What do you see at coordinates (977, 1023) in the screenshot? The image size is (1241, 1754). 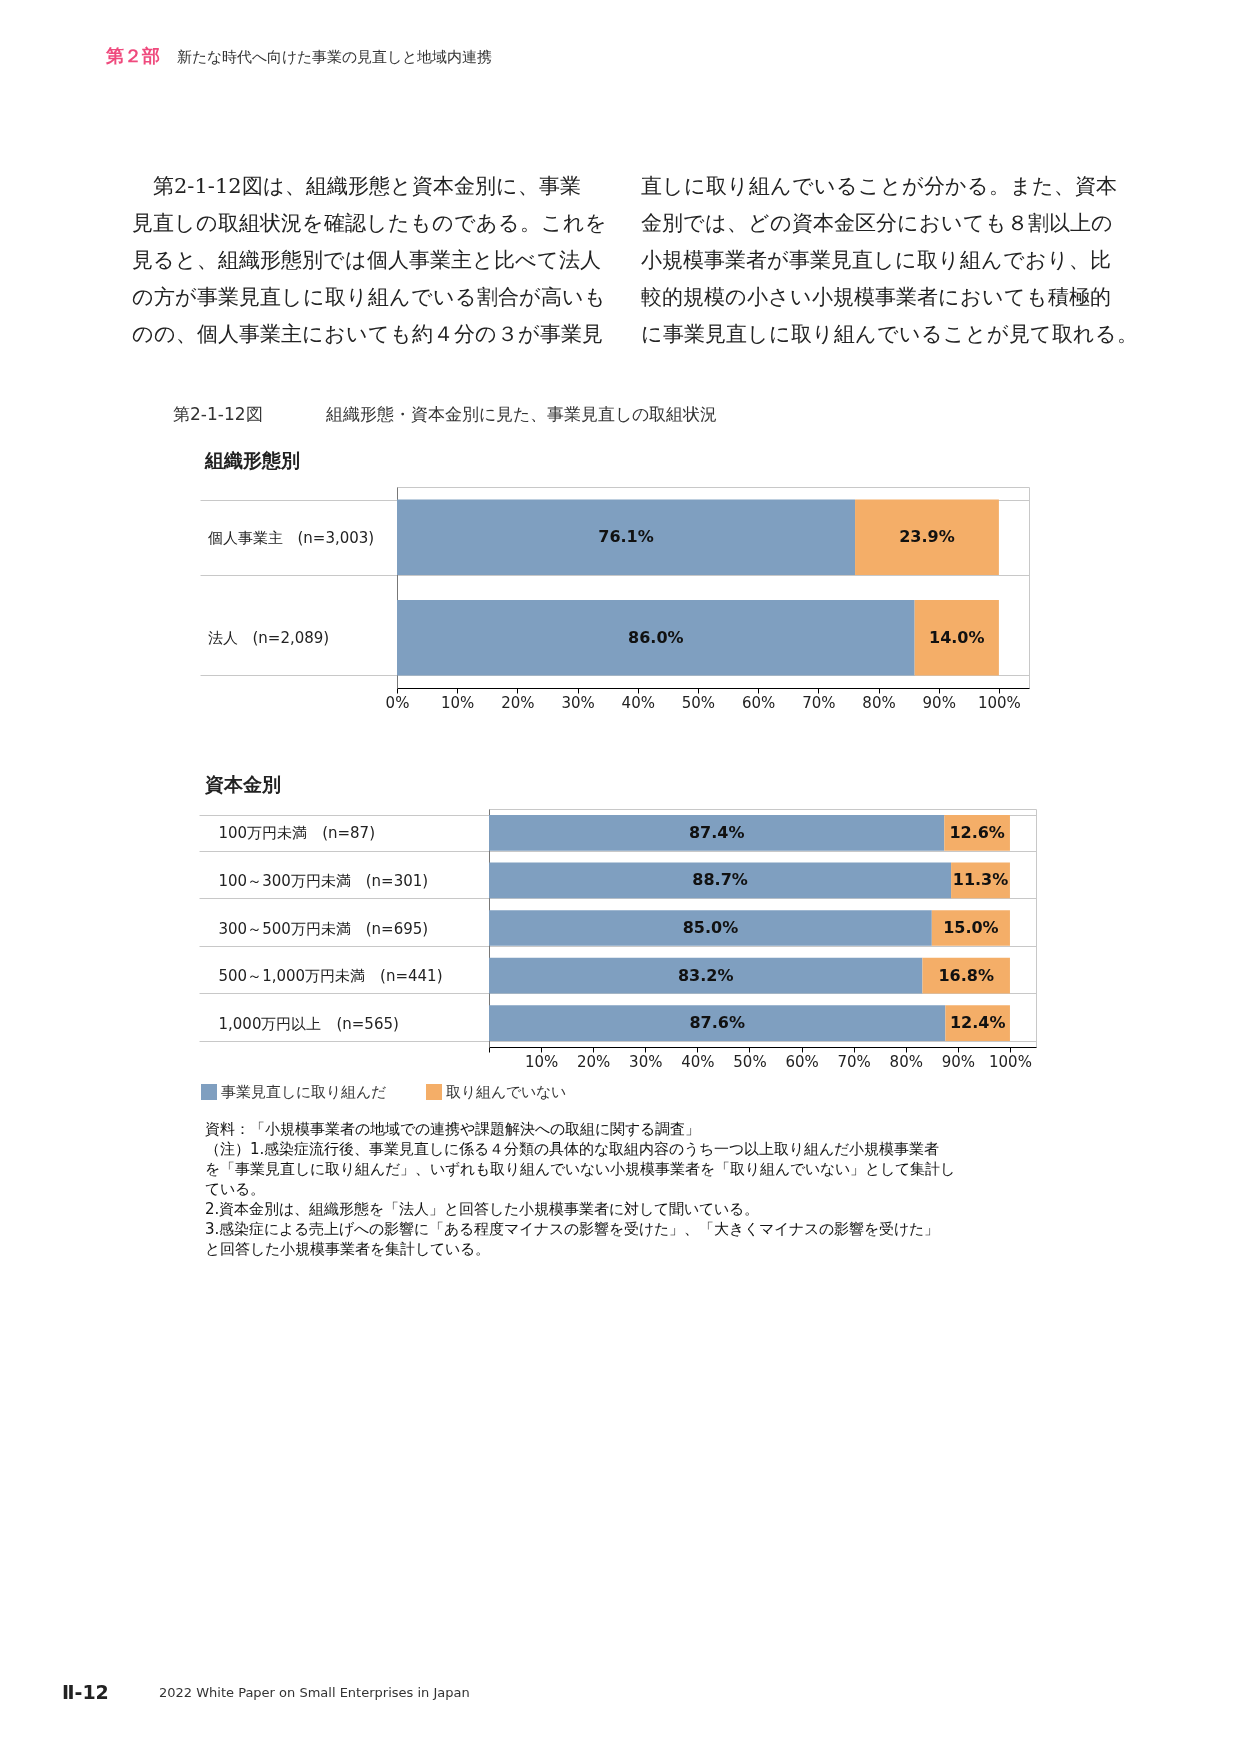 I see `data-label: 12.4%` at bounding box center [977, 1023].